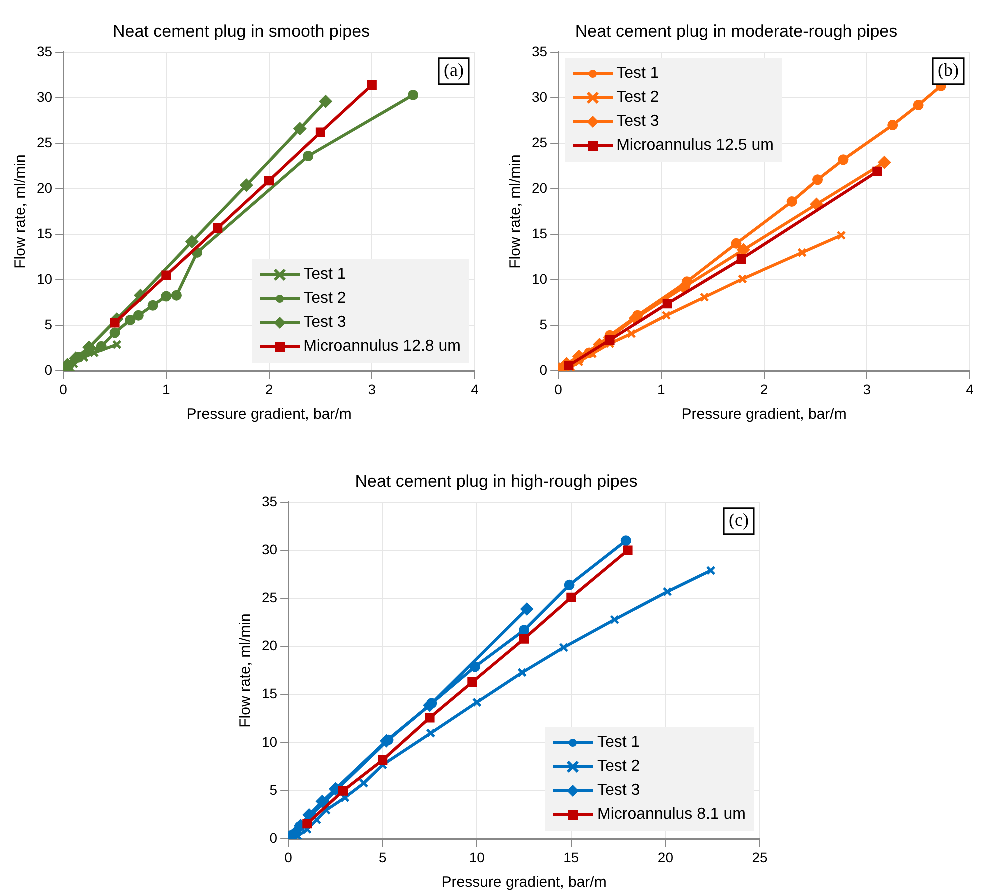 The width and height of the screenshot is (992, 895). Describe the element at coordinates (454, 70) in the screenshot. I see `annotation: (a)` at that location.